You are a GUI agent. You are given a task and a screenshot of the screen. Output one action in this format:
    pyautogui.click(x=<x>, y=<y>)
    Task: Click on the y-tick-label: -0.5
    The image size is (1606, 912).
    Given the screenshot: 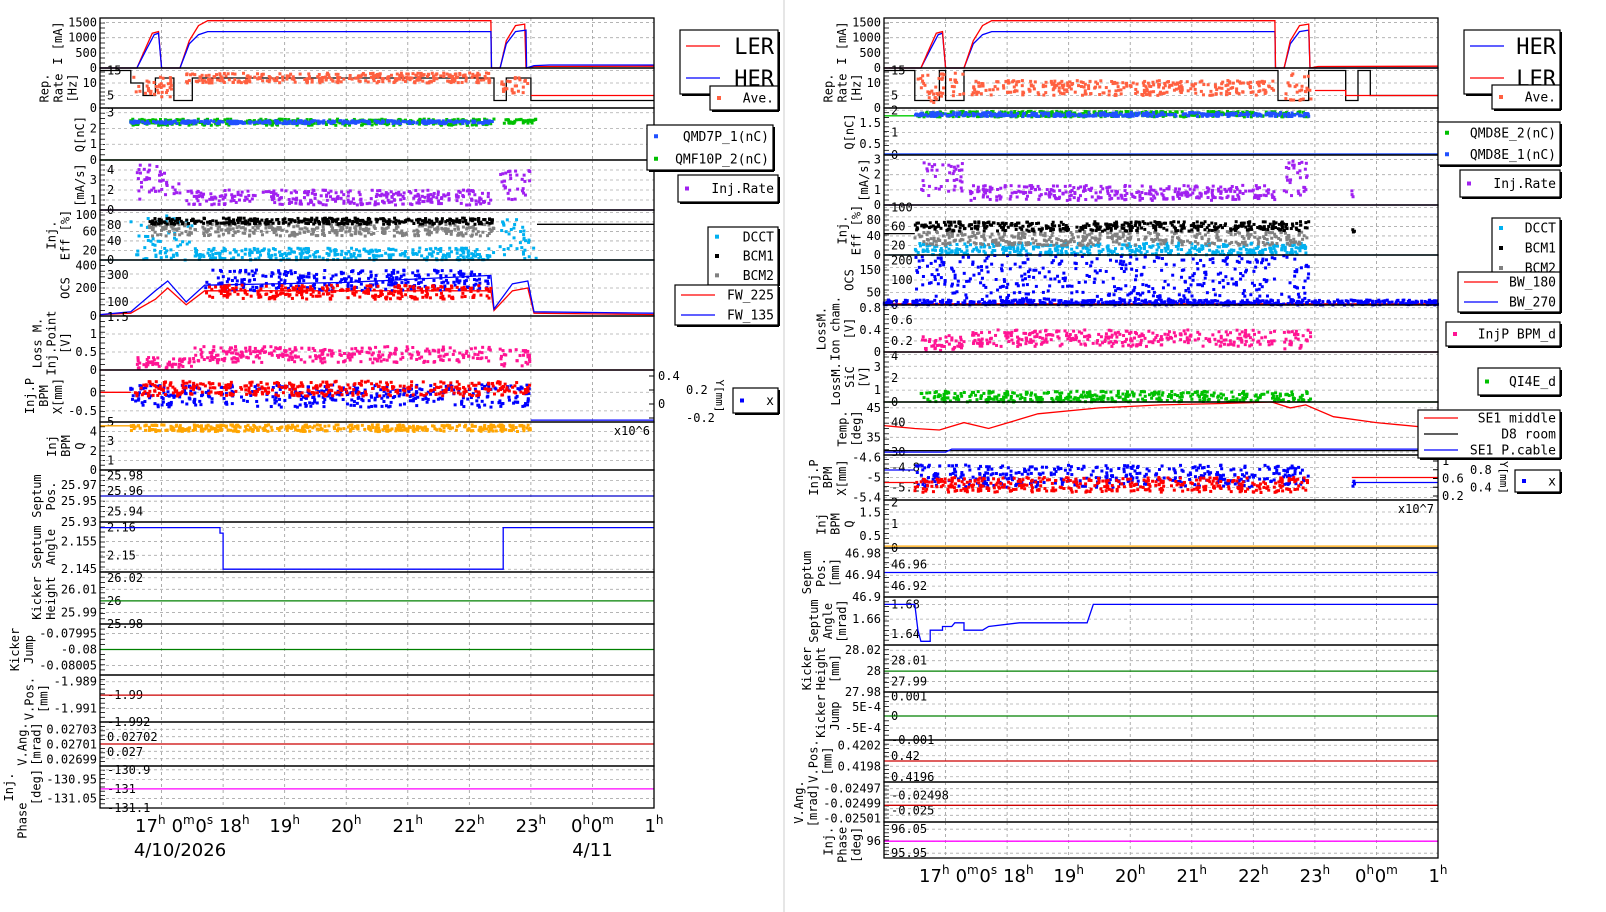 What is the action you would take?
    pyautogui.click(x=82, y=411)
    